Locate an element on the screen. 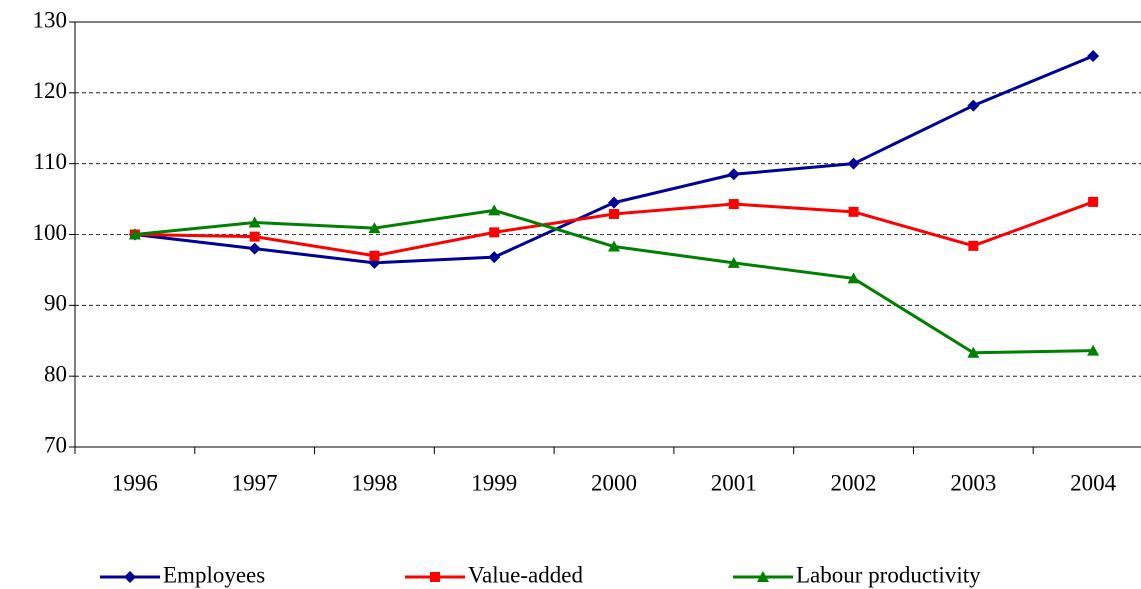 The image size is (1141, 589). x-tick-label: 2001 is located at coordinates (734, 482).